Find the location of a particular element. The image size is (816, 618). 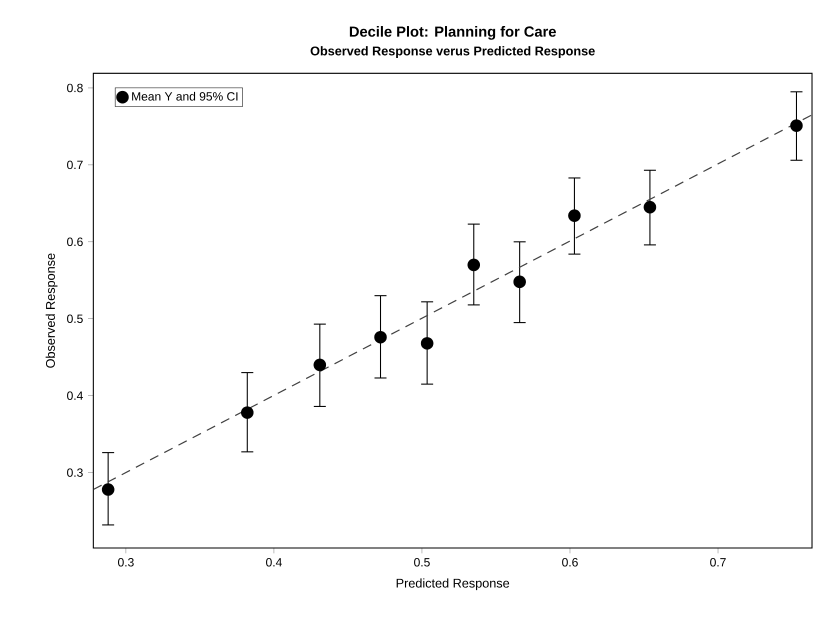

y-tick-label: 0.7 is located at coordinates (75, 165).